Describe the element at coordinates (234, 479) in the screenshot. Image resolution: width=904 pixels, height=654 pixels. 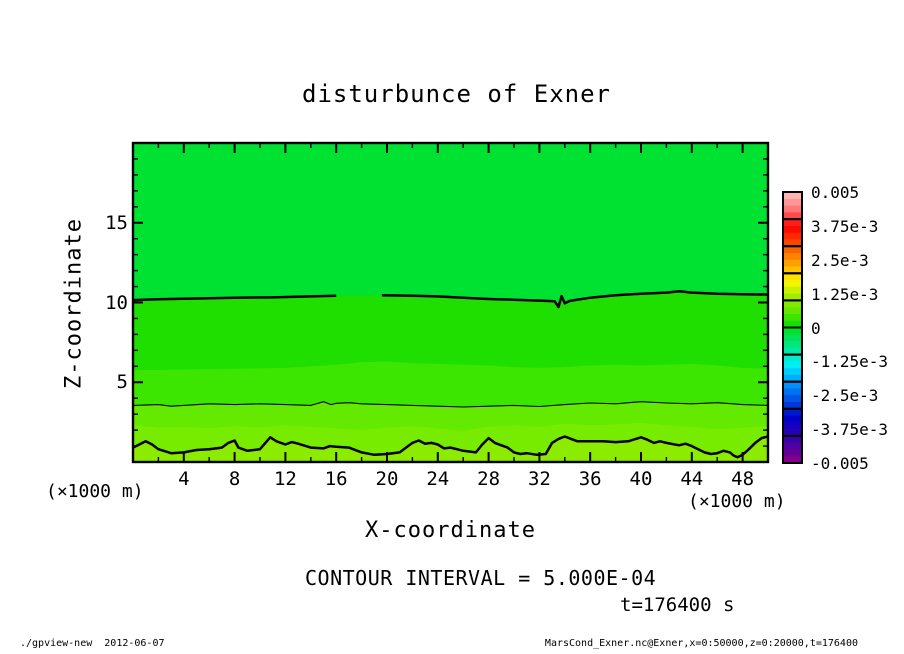
I see `x-tick-label: 8` at that location.